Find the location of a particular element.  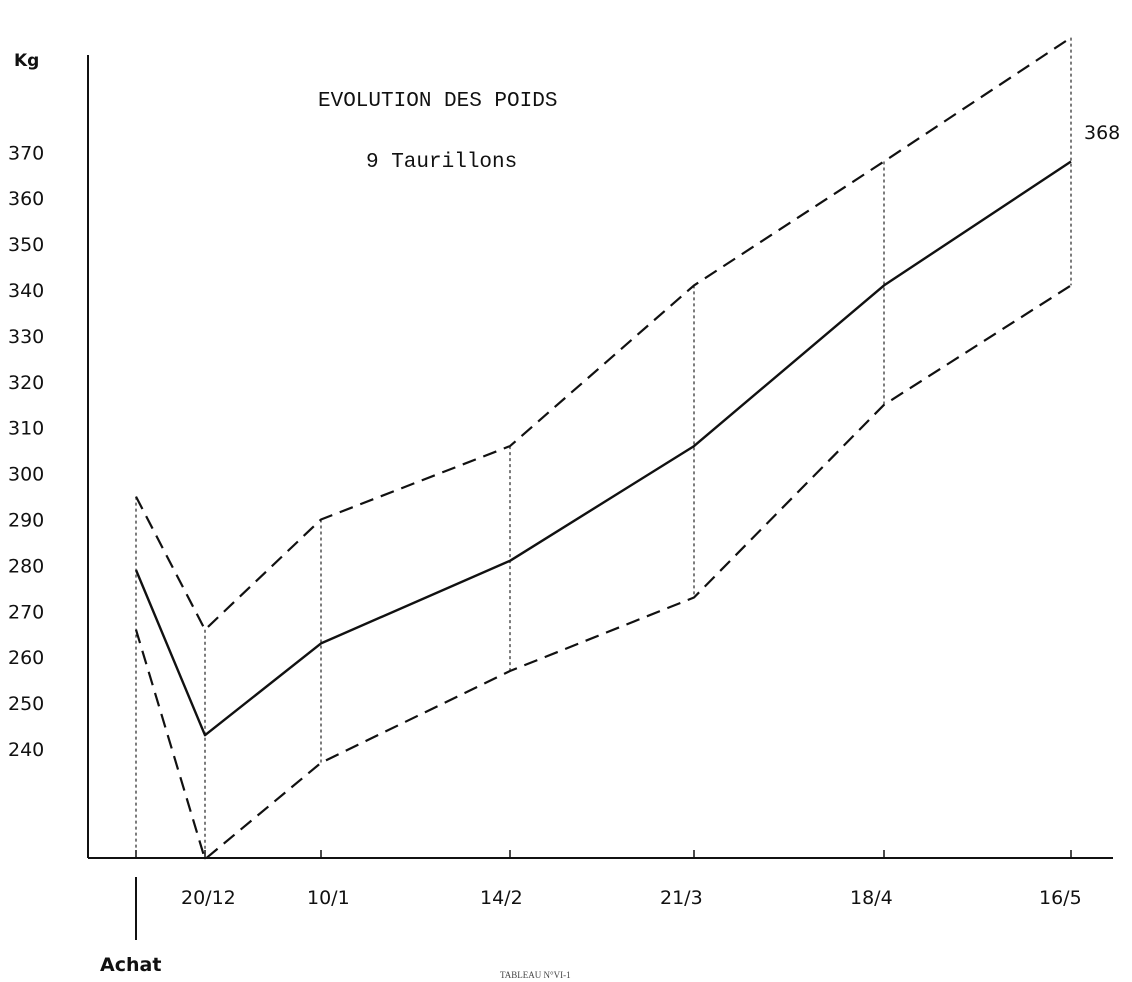

y-tick-label: 370 is located at coordinates (26, 153).